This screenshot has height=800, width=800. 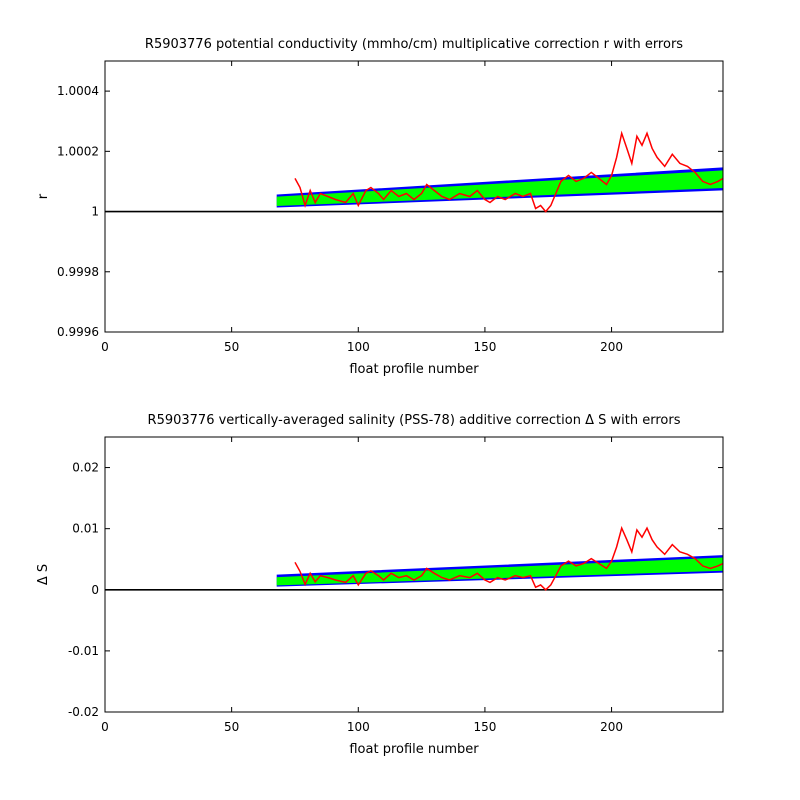 I want to click on y-tick-label: 0.9996, so click(x=78, y=332).